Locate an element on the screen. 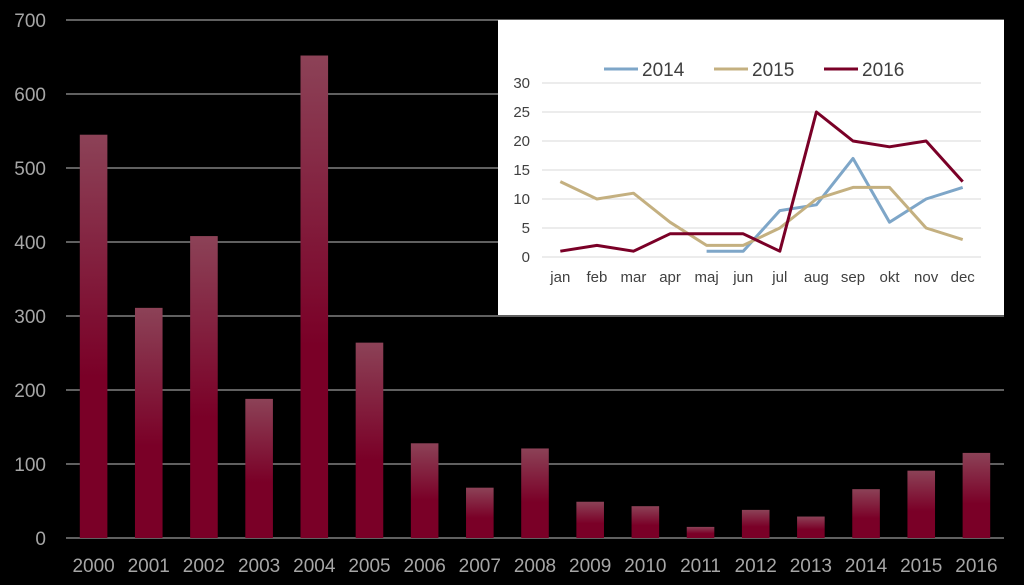  legend-label: 2016 is located at coordinates (883, 70).